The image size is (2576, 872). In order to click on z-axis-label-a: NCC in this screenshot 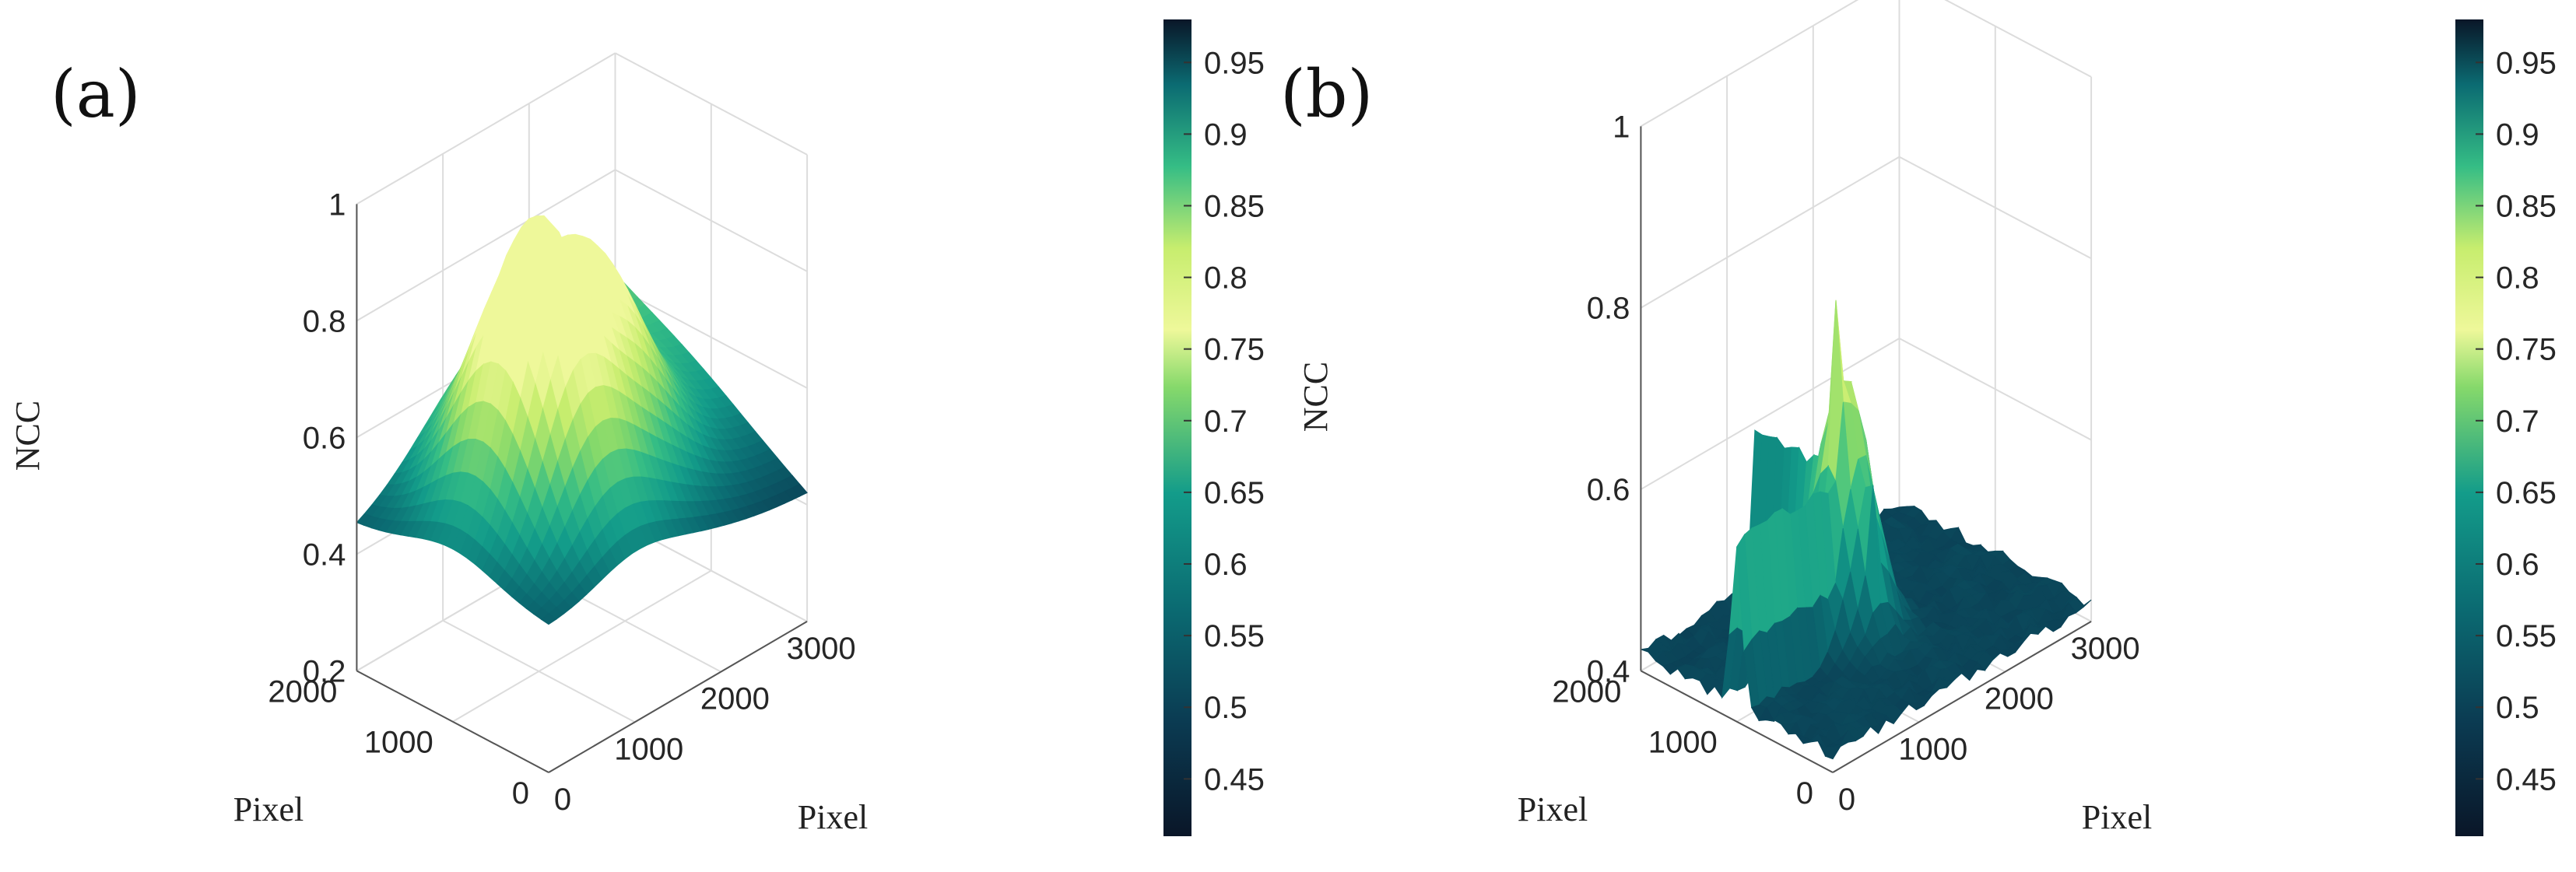, I will do `click(28, 436)`.